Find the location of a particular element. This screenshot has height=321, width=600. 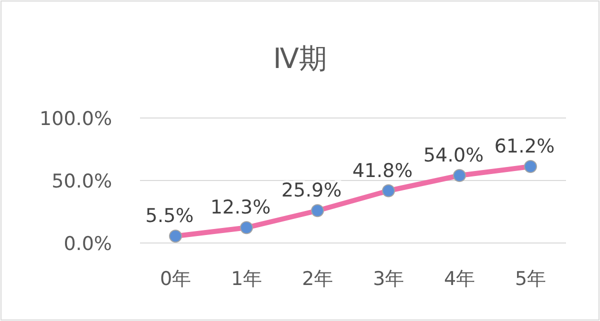

x-tick-label: 2年 is located at coordinates (318, 279).